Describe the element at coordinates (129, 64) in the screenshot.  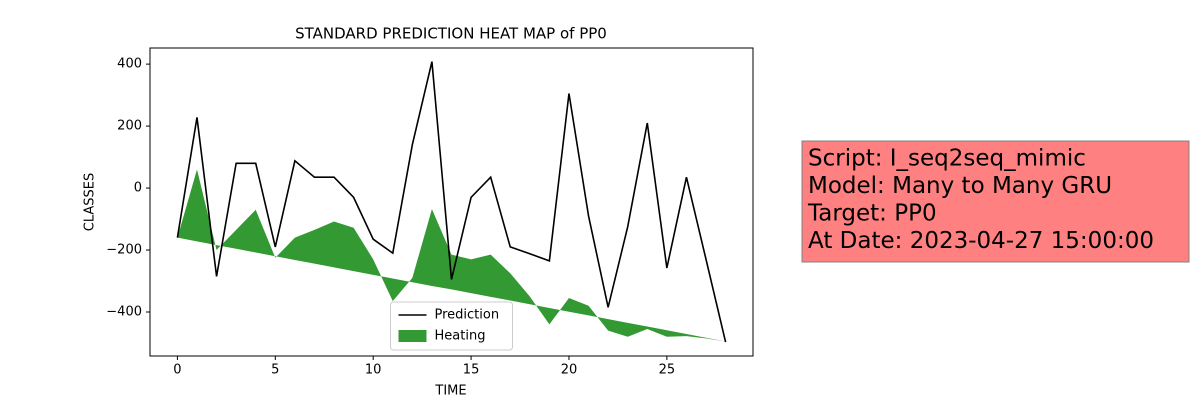
I see `y-tick-label: 400` at that location.